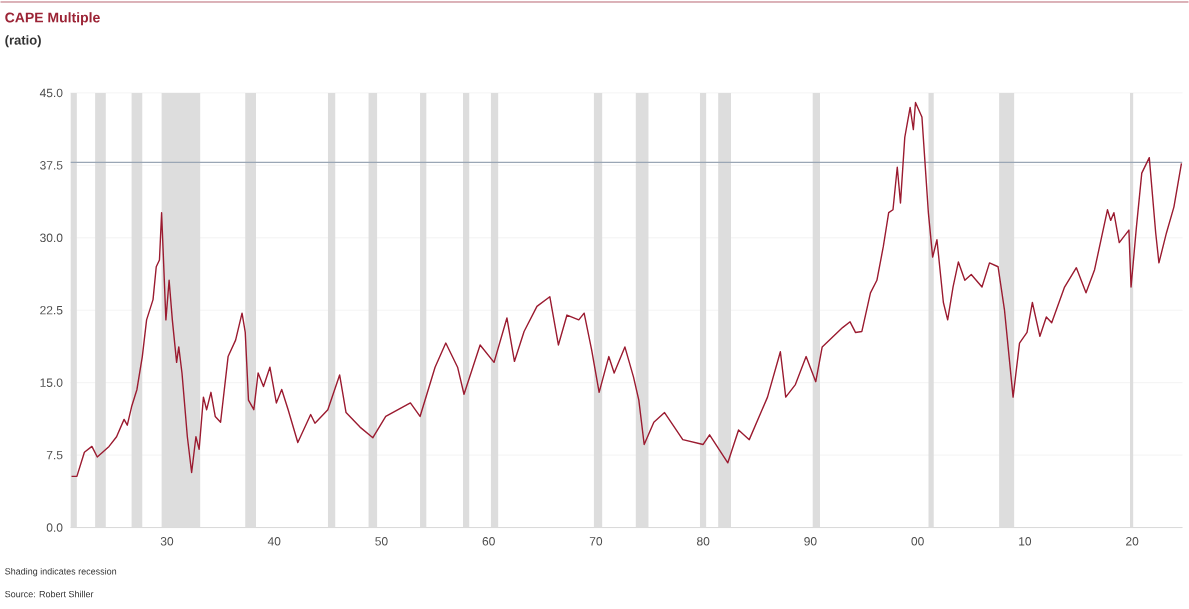  I want to click on x-tick-label: 80, so click(703, 541).